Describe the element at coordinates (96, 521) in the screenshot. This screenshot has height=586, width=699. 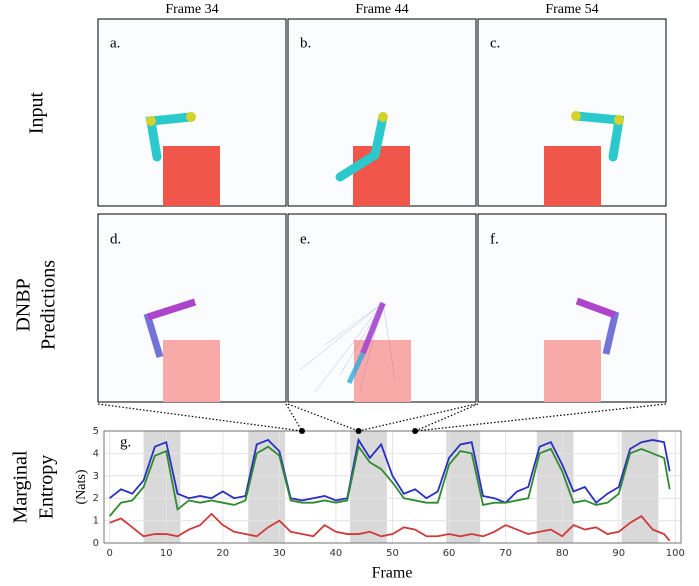
I see `y-tick-label: 1` at that location.